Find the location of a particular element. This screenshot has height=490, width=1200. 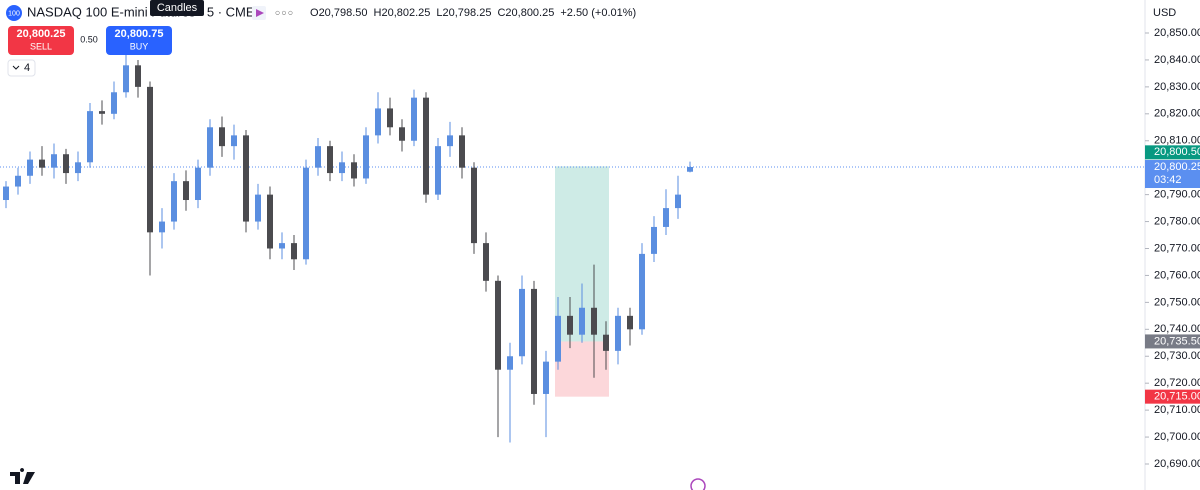

tooltip-bg is located at coordinates (177, 8).